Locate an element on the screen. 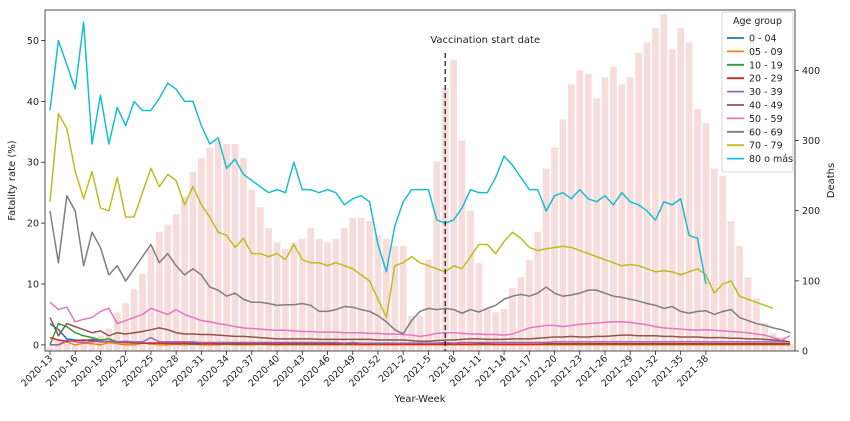 The width and height of the screenshot is (850, 421). left-tick-label: 10 is located at coordinates (33, 285).